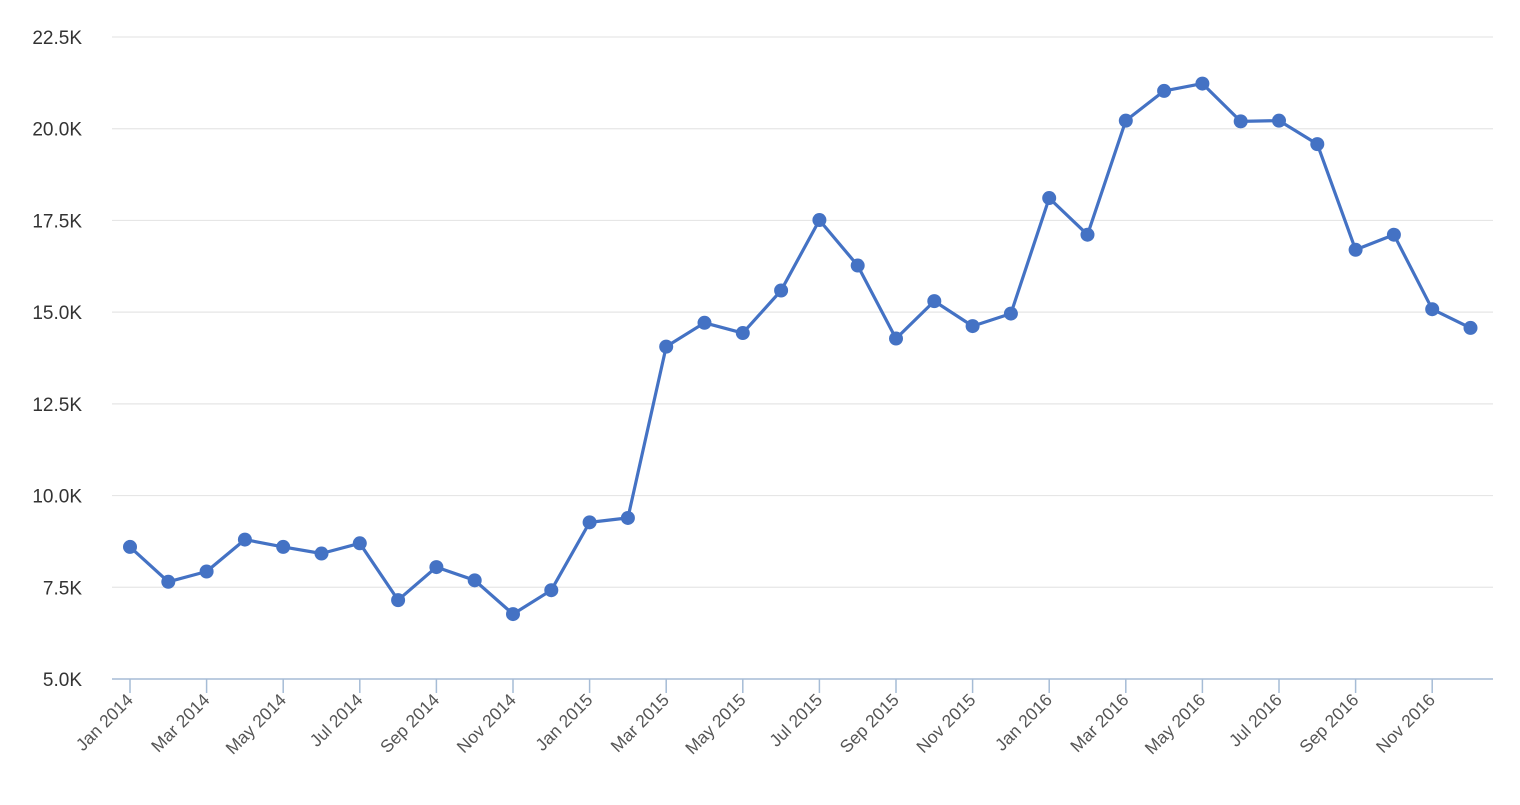  What do you see at coordinates (57, 221) in the screenshot?
I see `y-tick-label: 17.5K` at bounding box center [57, 221].